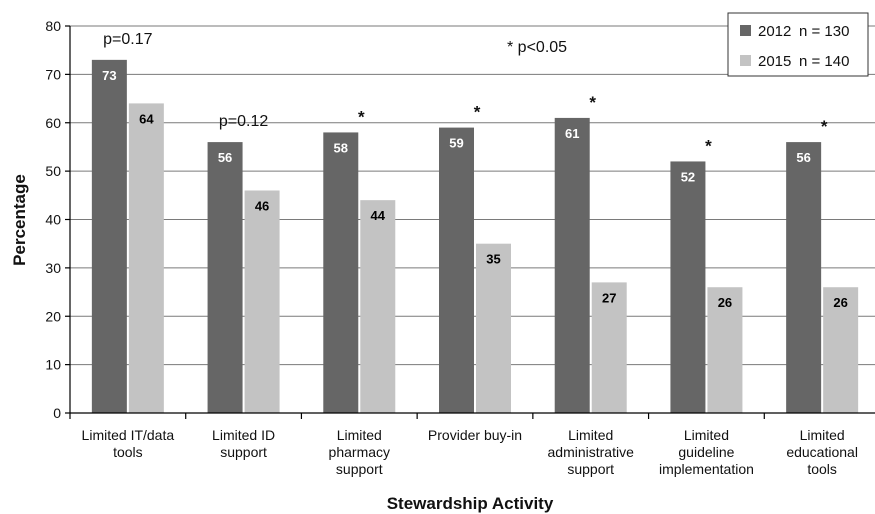  I want to click on x-category-label: Limited educational tools, so click(822, 452).